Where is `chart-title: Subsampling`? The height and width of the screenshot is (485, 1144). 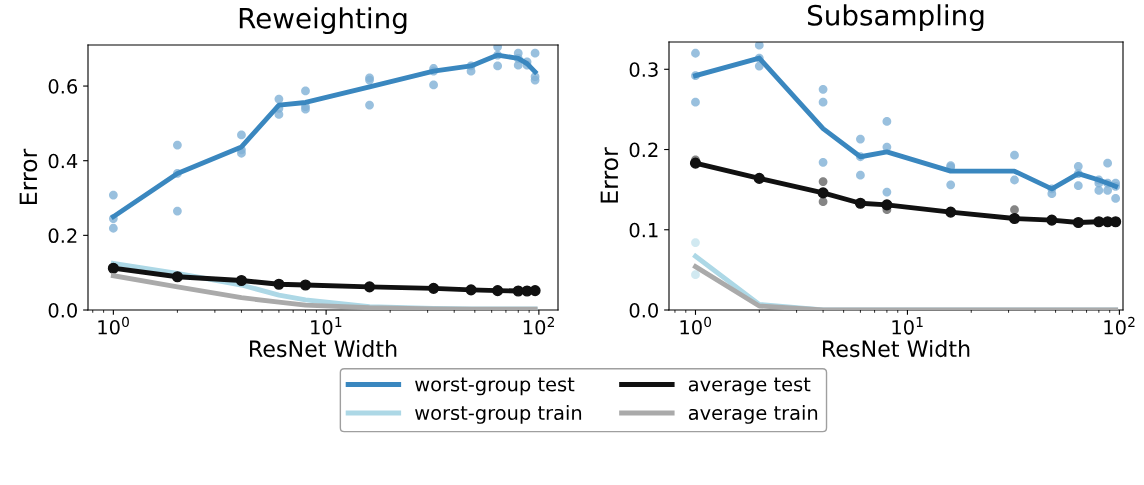
chart-title: Subsampling is located at coordinates (895, 18).